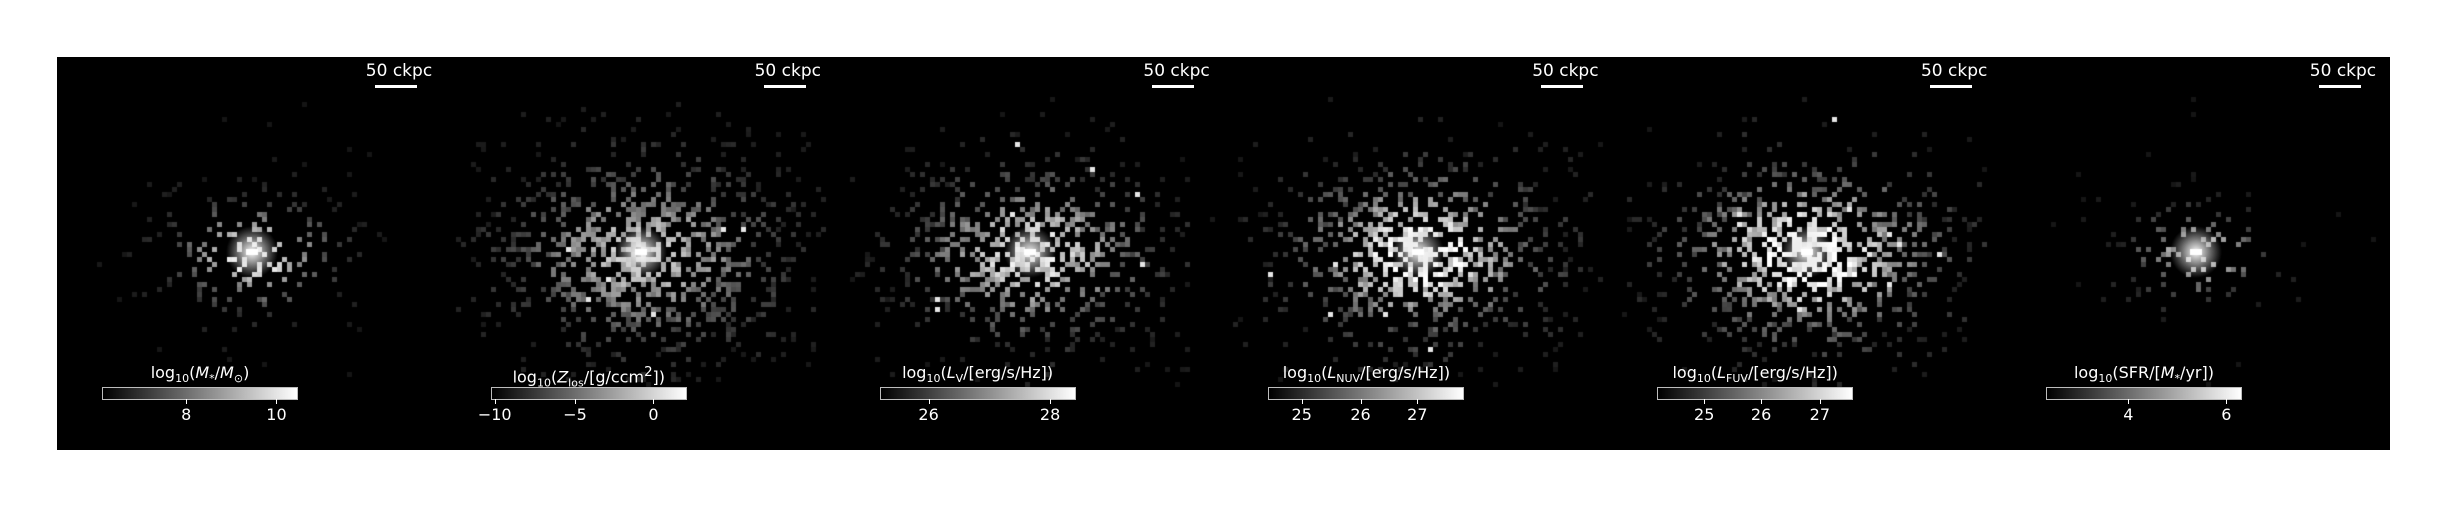  Describe the element at coordinates (276, 414) in the screenshot. I see `colorbar-tick-label: 10` at that location.